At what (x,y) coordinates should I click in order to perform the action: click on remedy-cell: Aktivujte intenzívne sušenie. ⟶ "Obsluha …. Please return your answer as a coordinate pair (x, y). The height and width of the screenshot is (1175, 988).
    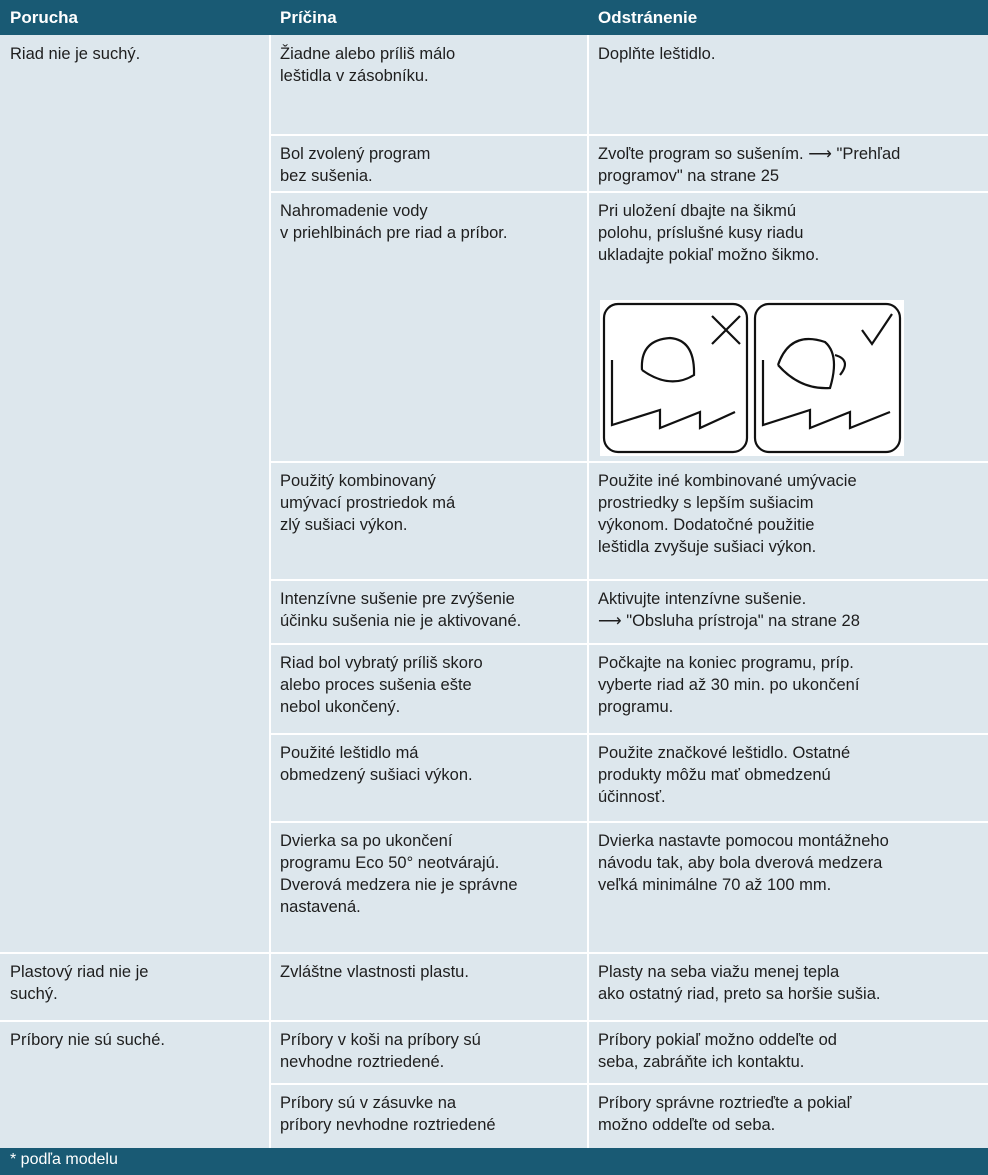
    Looking at the image, I should click on (790, 610).